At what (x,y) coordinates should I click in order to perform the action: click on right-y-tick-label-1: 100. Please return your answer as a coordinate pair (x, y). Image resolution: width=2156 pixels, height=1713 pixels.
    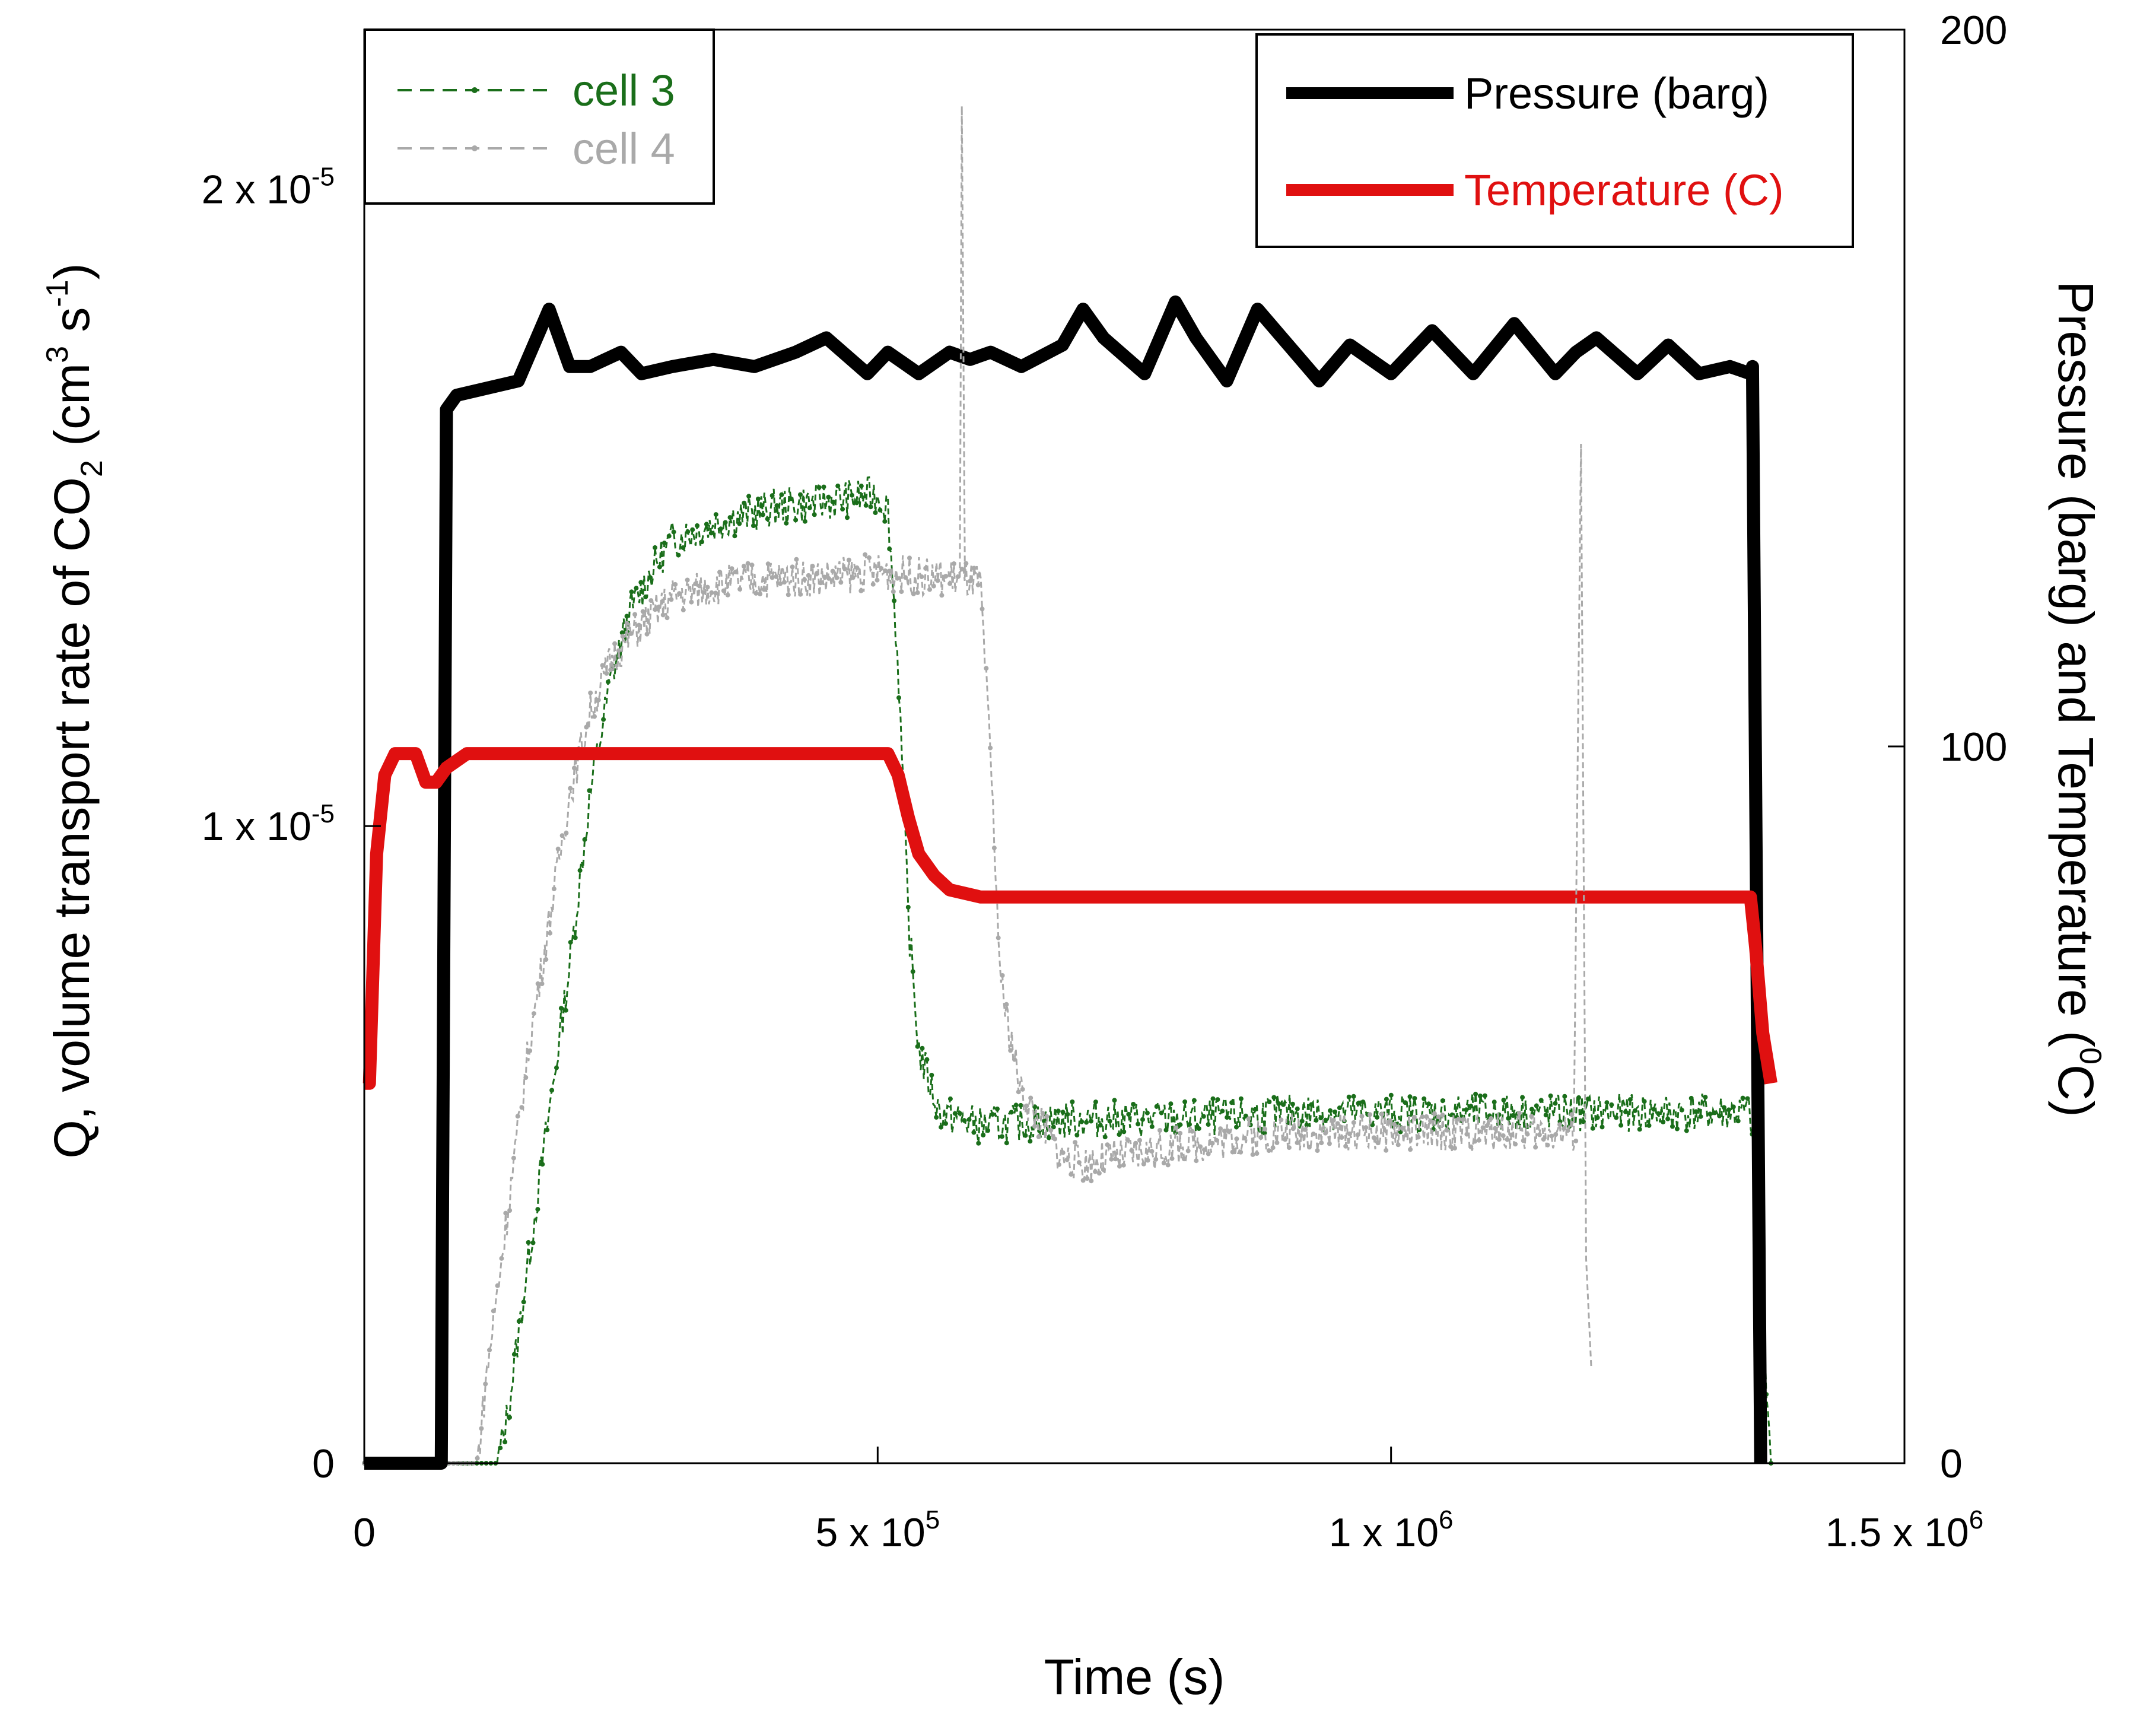
    Looking at the image, I should click on (1973, 747).